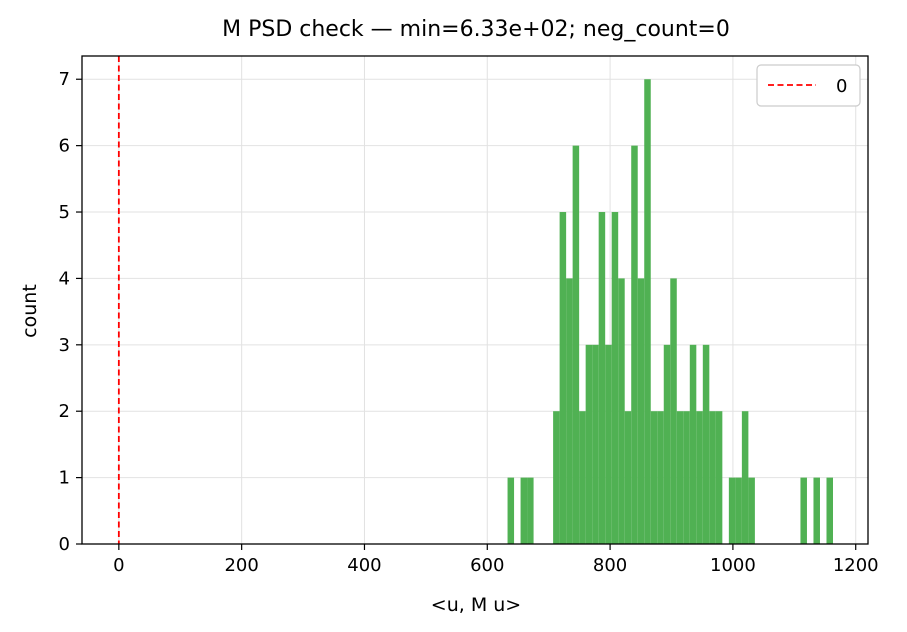 The image size is (907, 632). What do you see at coordinates (64, 478) in the screenshot?
I see `y-tick-label-1: 1` at bounding box center [64, 478].